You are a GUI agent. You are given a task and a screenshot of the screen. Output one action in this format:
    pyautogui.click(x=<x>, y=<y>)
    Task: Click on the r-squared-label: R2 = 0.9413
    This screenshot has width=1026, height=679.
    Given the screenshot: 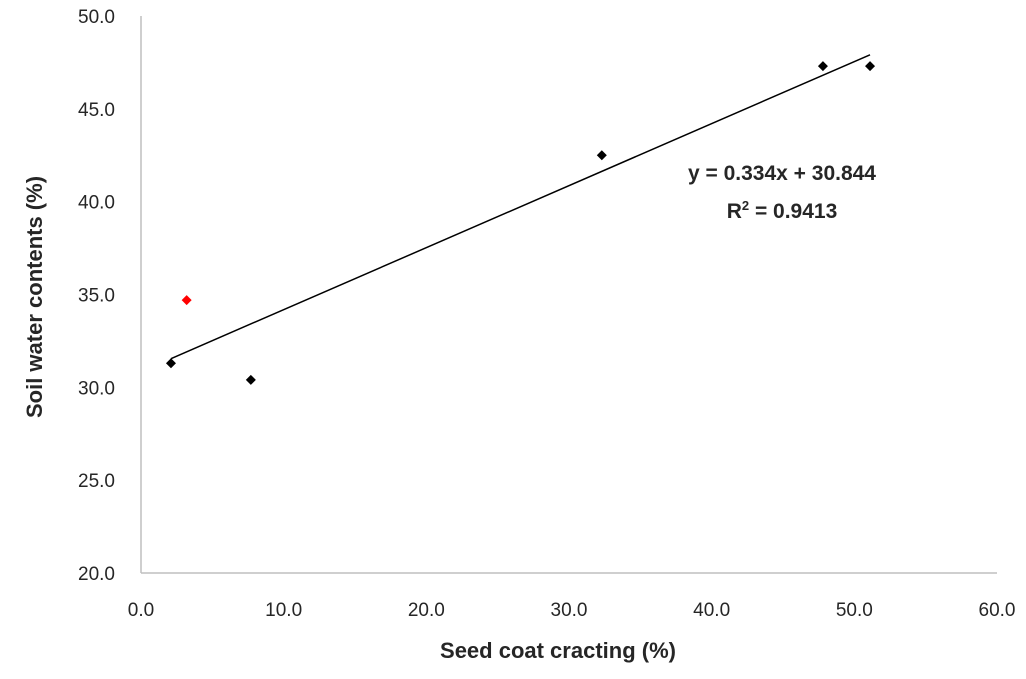 What is the action you would take?
    pyautogui.click(x=782, y=210)
    